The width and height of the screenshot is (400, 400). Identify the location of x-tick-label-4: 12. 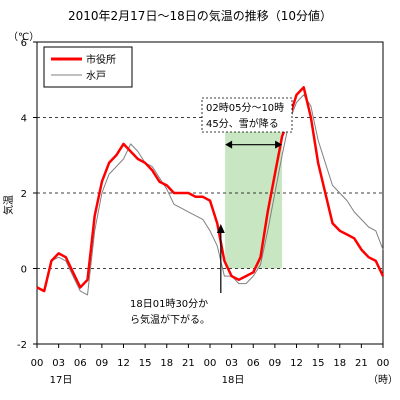
(123, 363).